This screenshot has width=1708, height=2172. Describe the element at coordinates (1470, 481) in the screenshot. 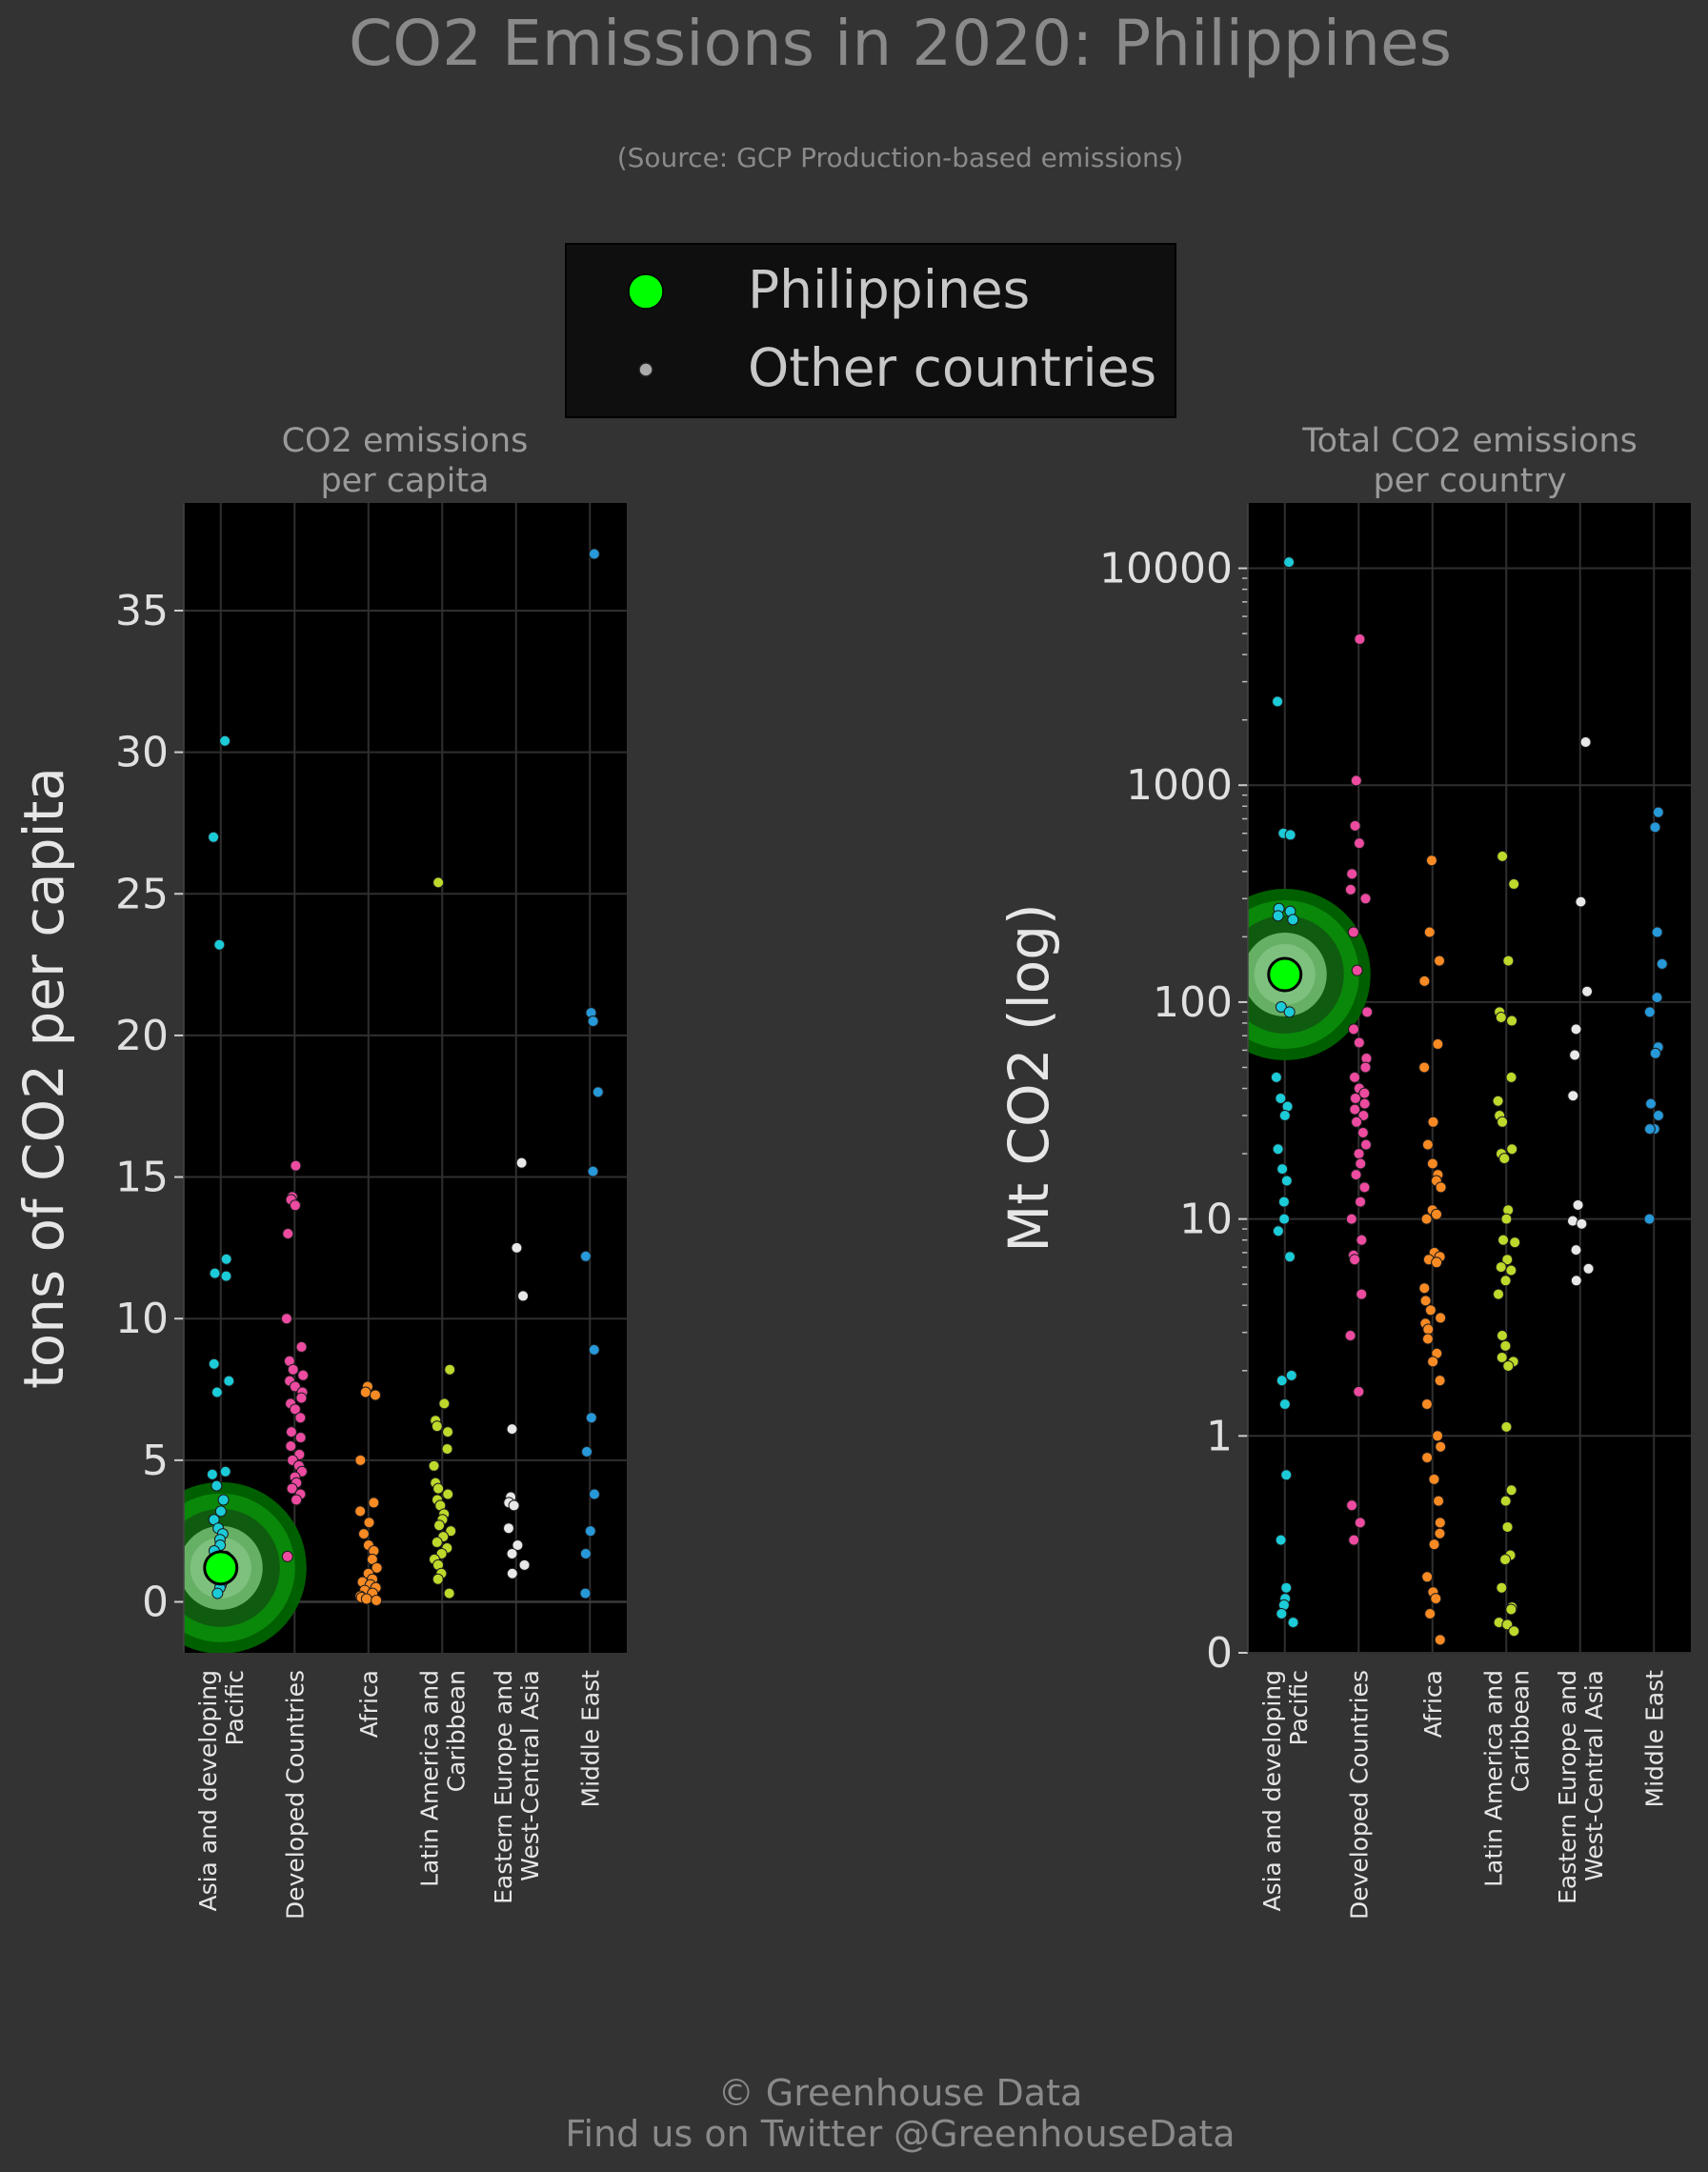

I see `panel-title-line: per country` at that location.